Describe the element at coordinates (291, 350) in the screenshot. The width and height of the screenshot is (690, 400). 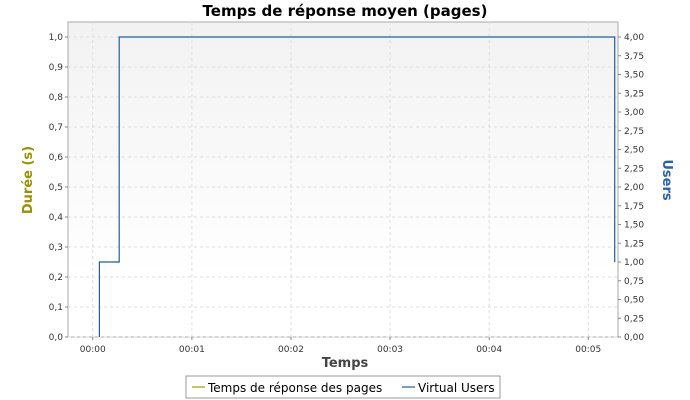
I see `x-tick-label: 00:02` at that location.